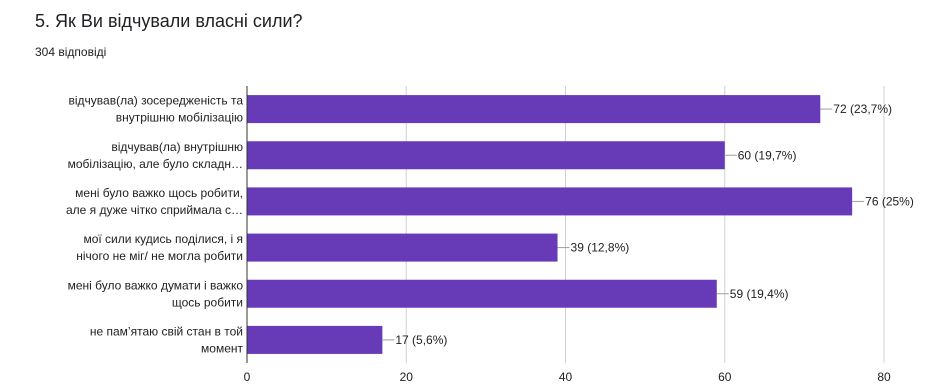  Describe the element at coordinates (759, 294) in the screenshot. I see `data-label: 59 (19,4%)` at that location.